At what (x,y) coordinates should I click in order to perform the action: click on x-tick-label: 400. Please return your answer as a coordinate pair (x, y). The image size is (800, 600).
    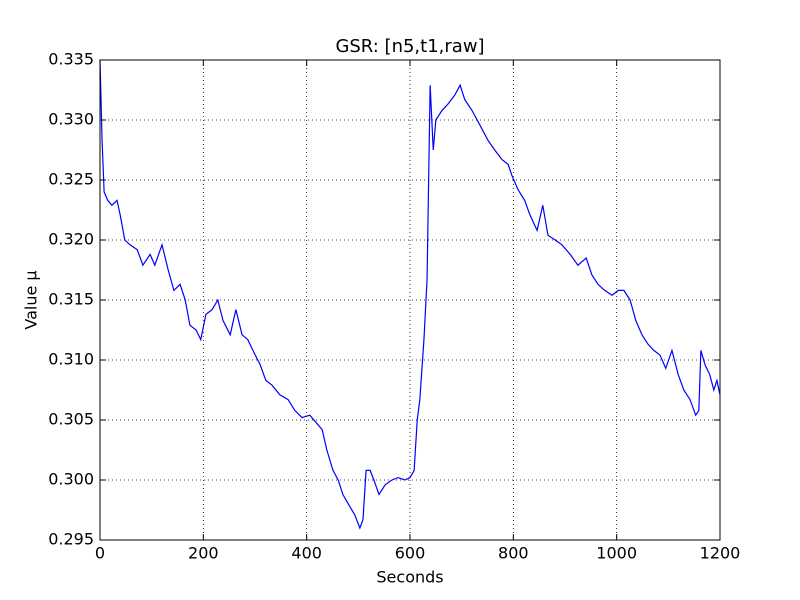
    Looking at the image, I should click on (306, 553).